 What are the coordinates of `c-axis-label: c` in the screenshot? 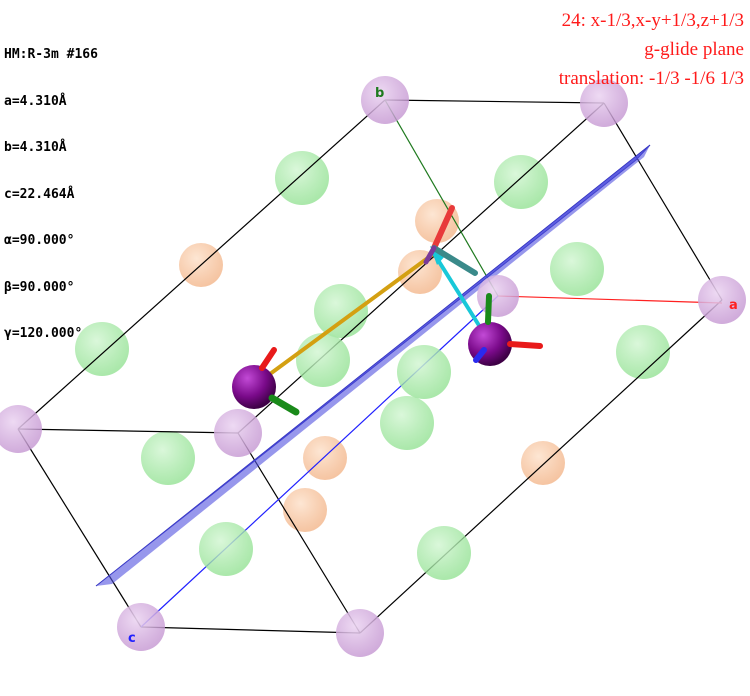 It's located at (132, 638).